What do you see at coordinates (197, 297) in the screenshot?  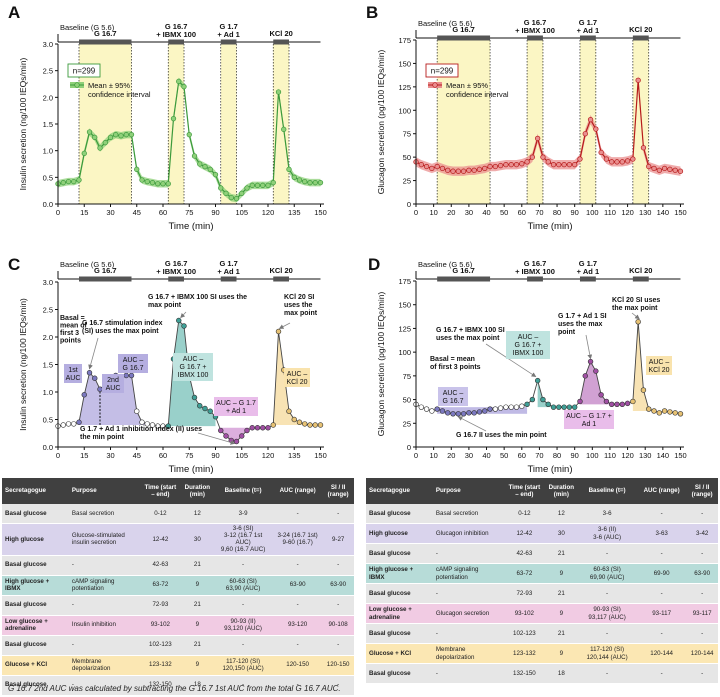 I see `ibmx-si-note: G 16.7 + IBMX 100 SI uses the` at bounding box center [197, 297].